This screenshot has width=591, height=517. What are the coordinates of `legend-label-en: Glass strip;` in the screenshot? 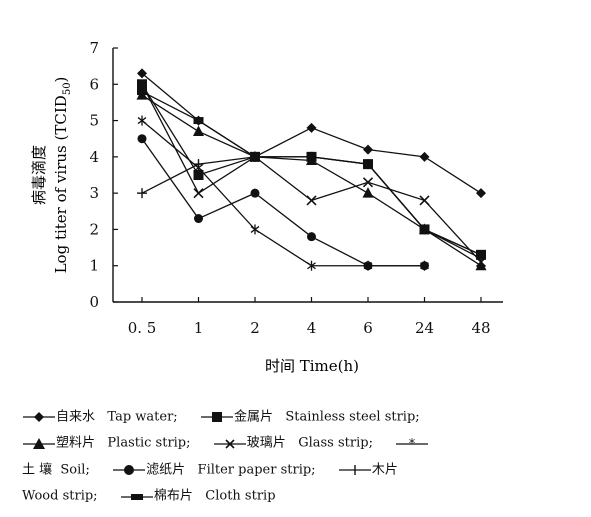 It's located at (335, 443).